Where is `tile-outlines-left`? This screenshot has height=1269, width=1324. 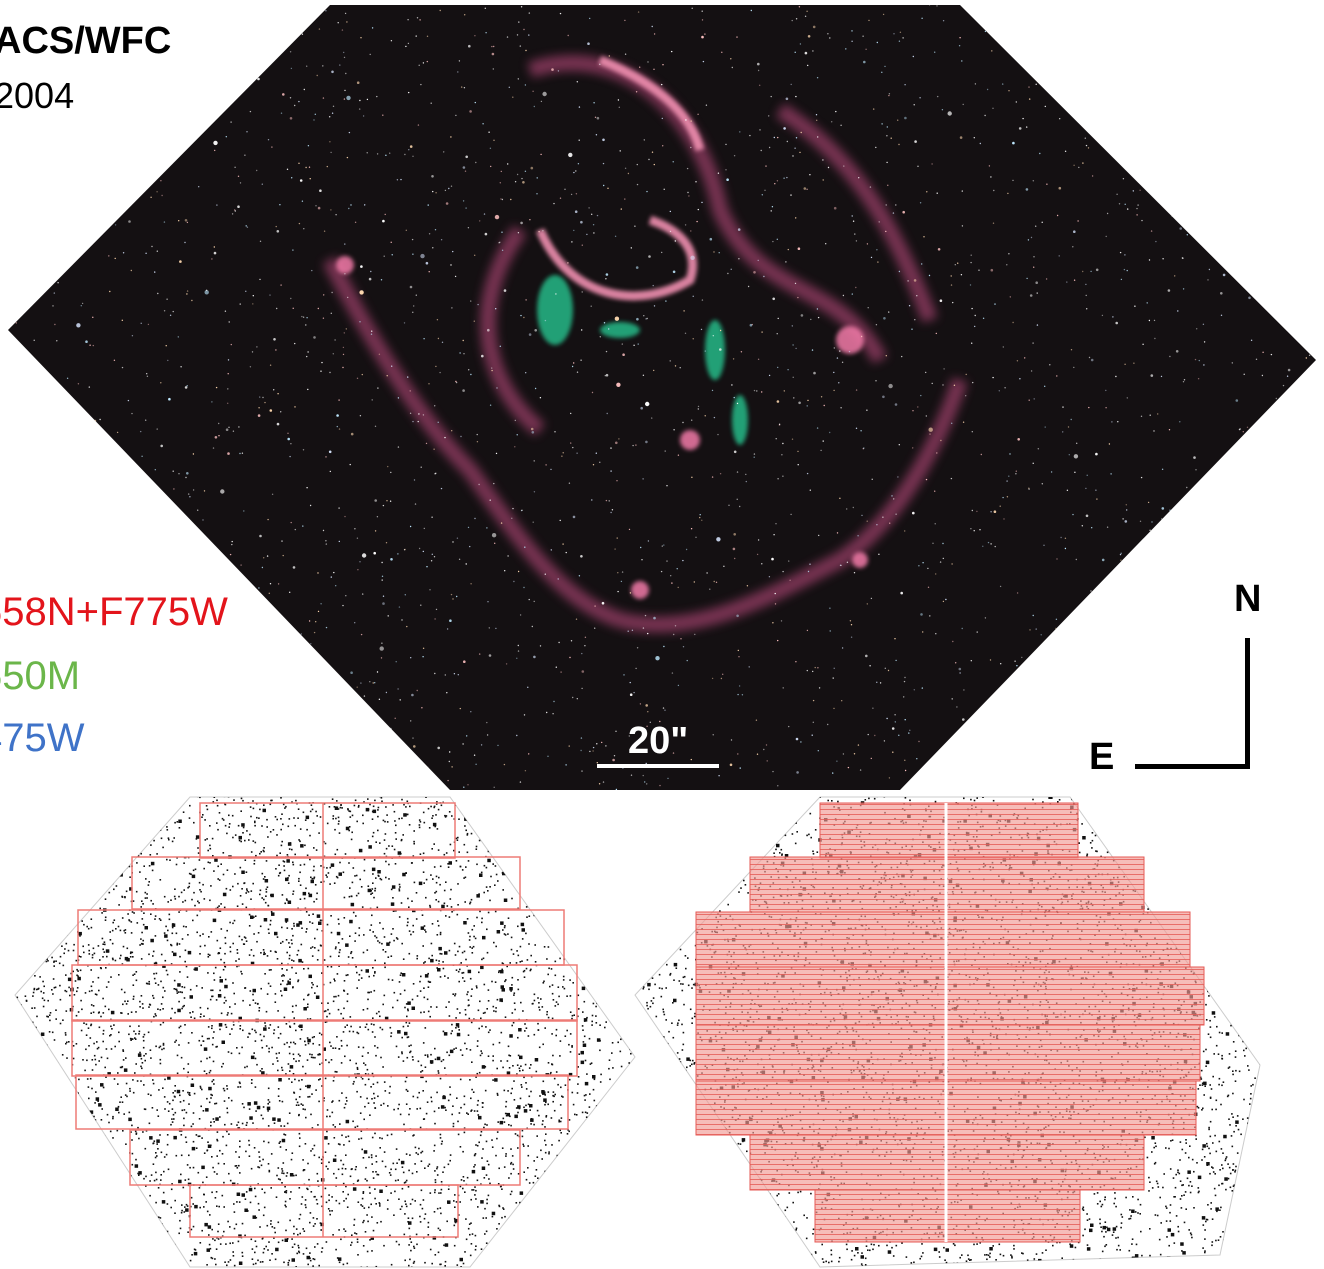
tile-outlines-left is located at coordinates (324, 1020).